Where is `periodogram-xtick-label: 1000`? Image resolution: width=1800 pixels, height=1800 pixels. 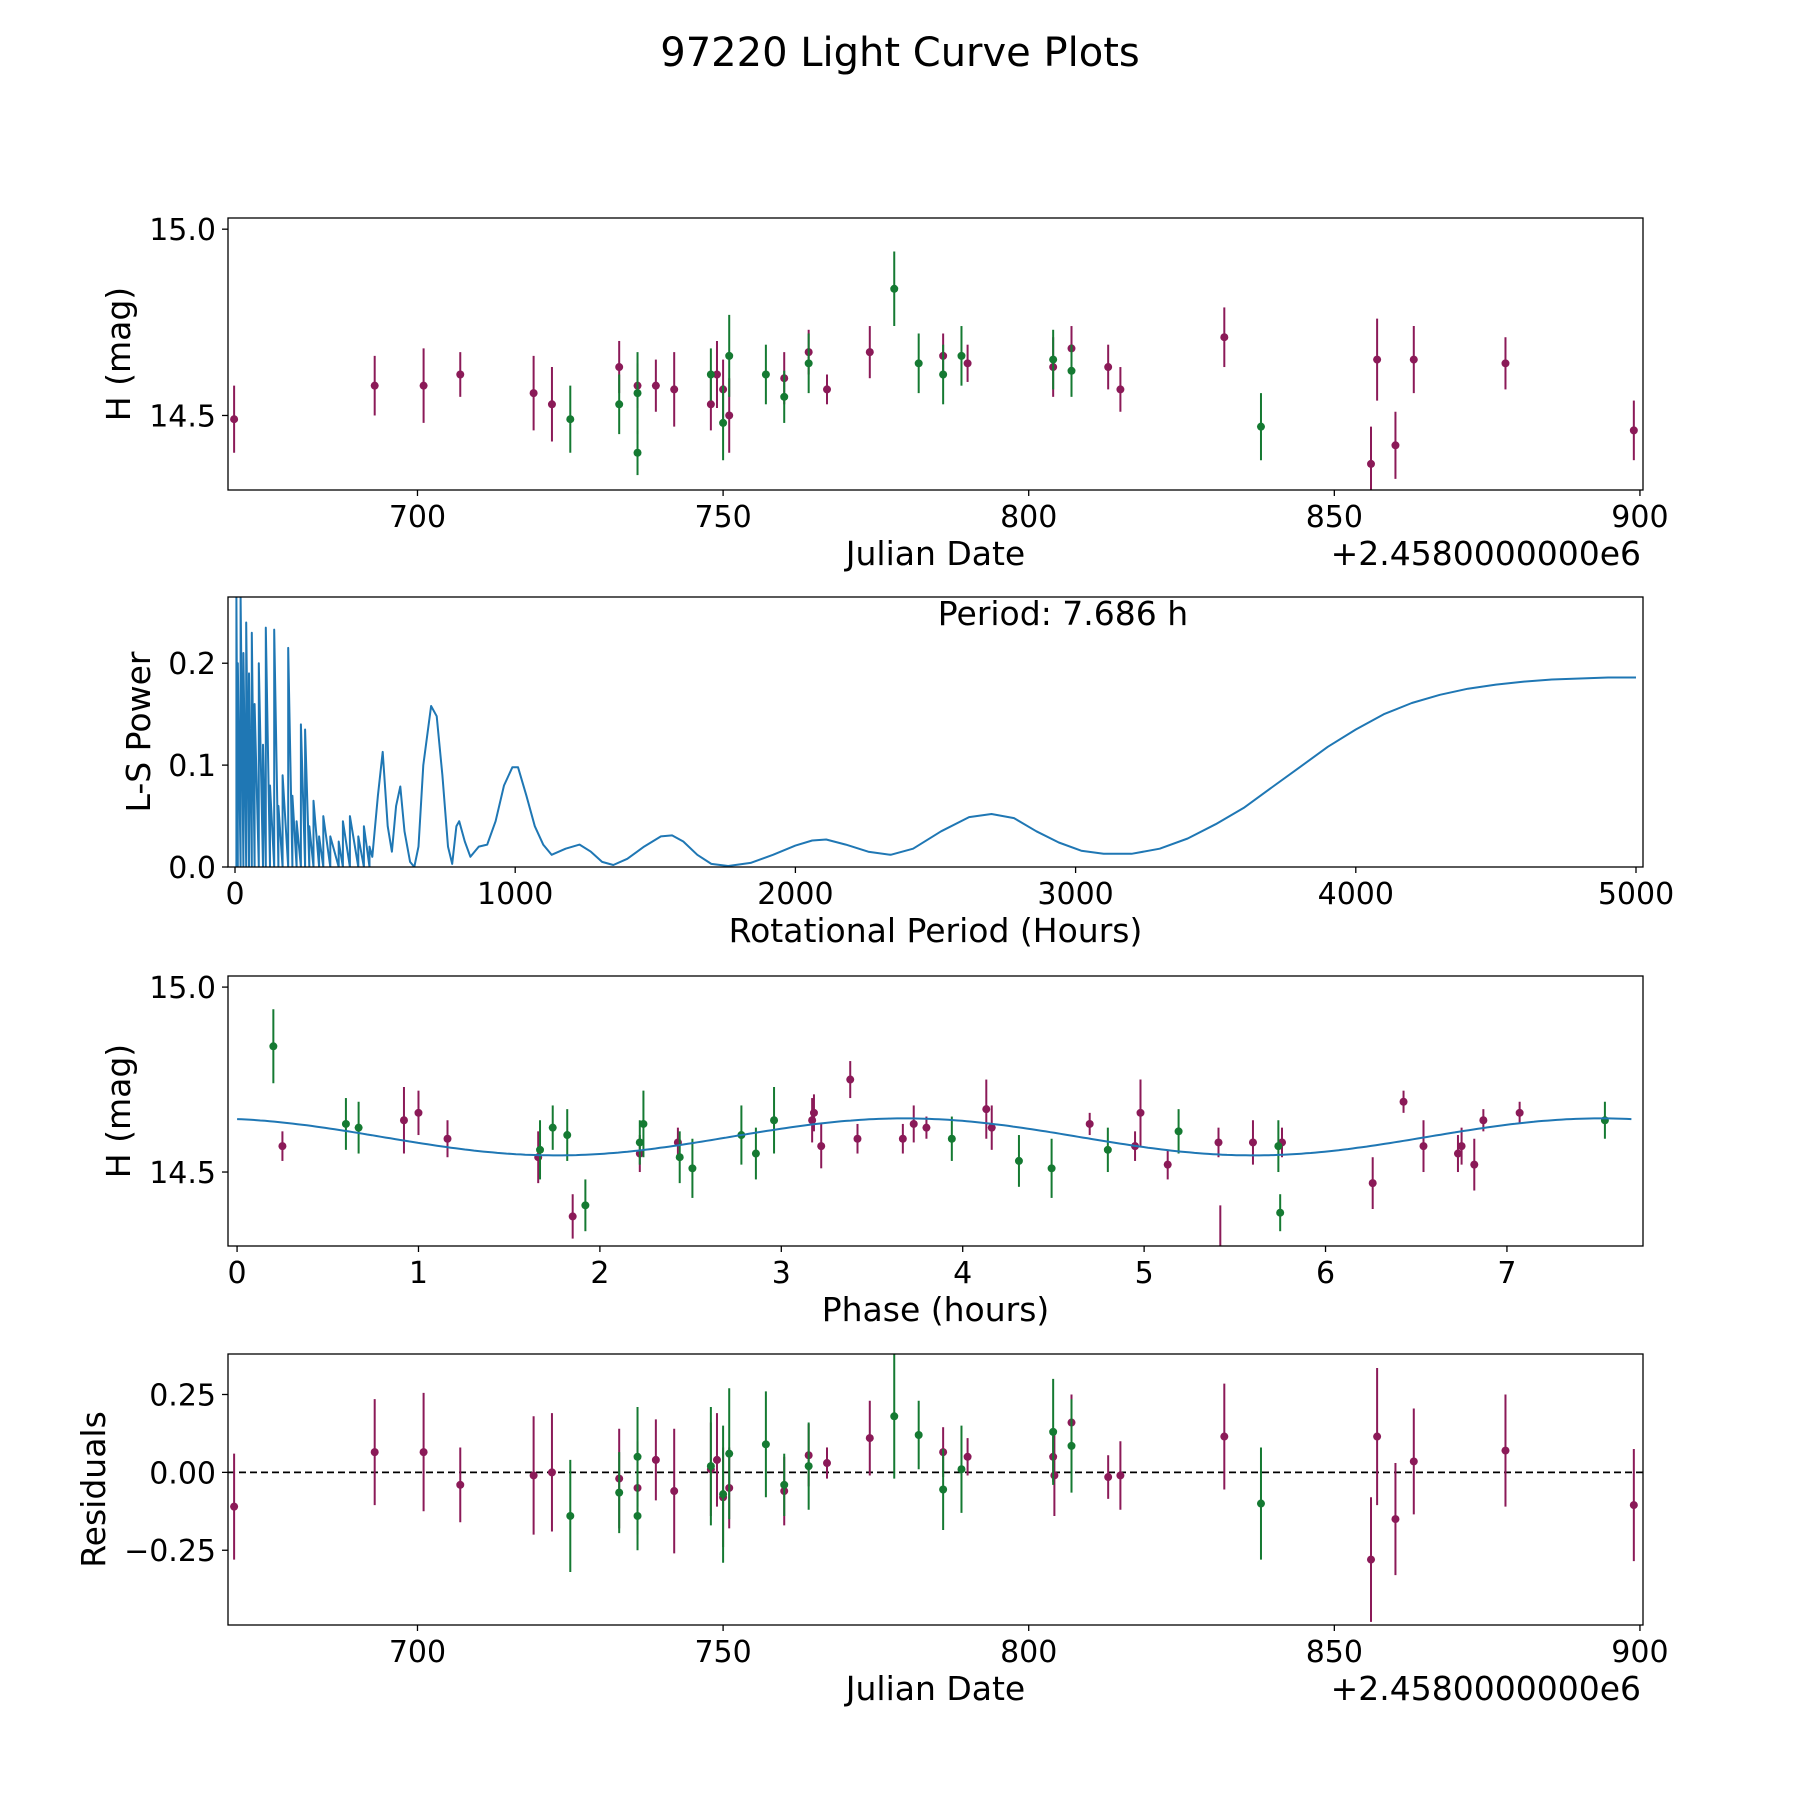
periodogram-xtick-label: 1000 is located at coordinates (515, 894).